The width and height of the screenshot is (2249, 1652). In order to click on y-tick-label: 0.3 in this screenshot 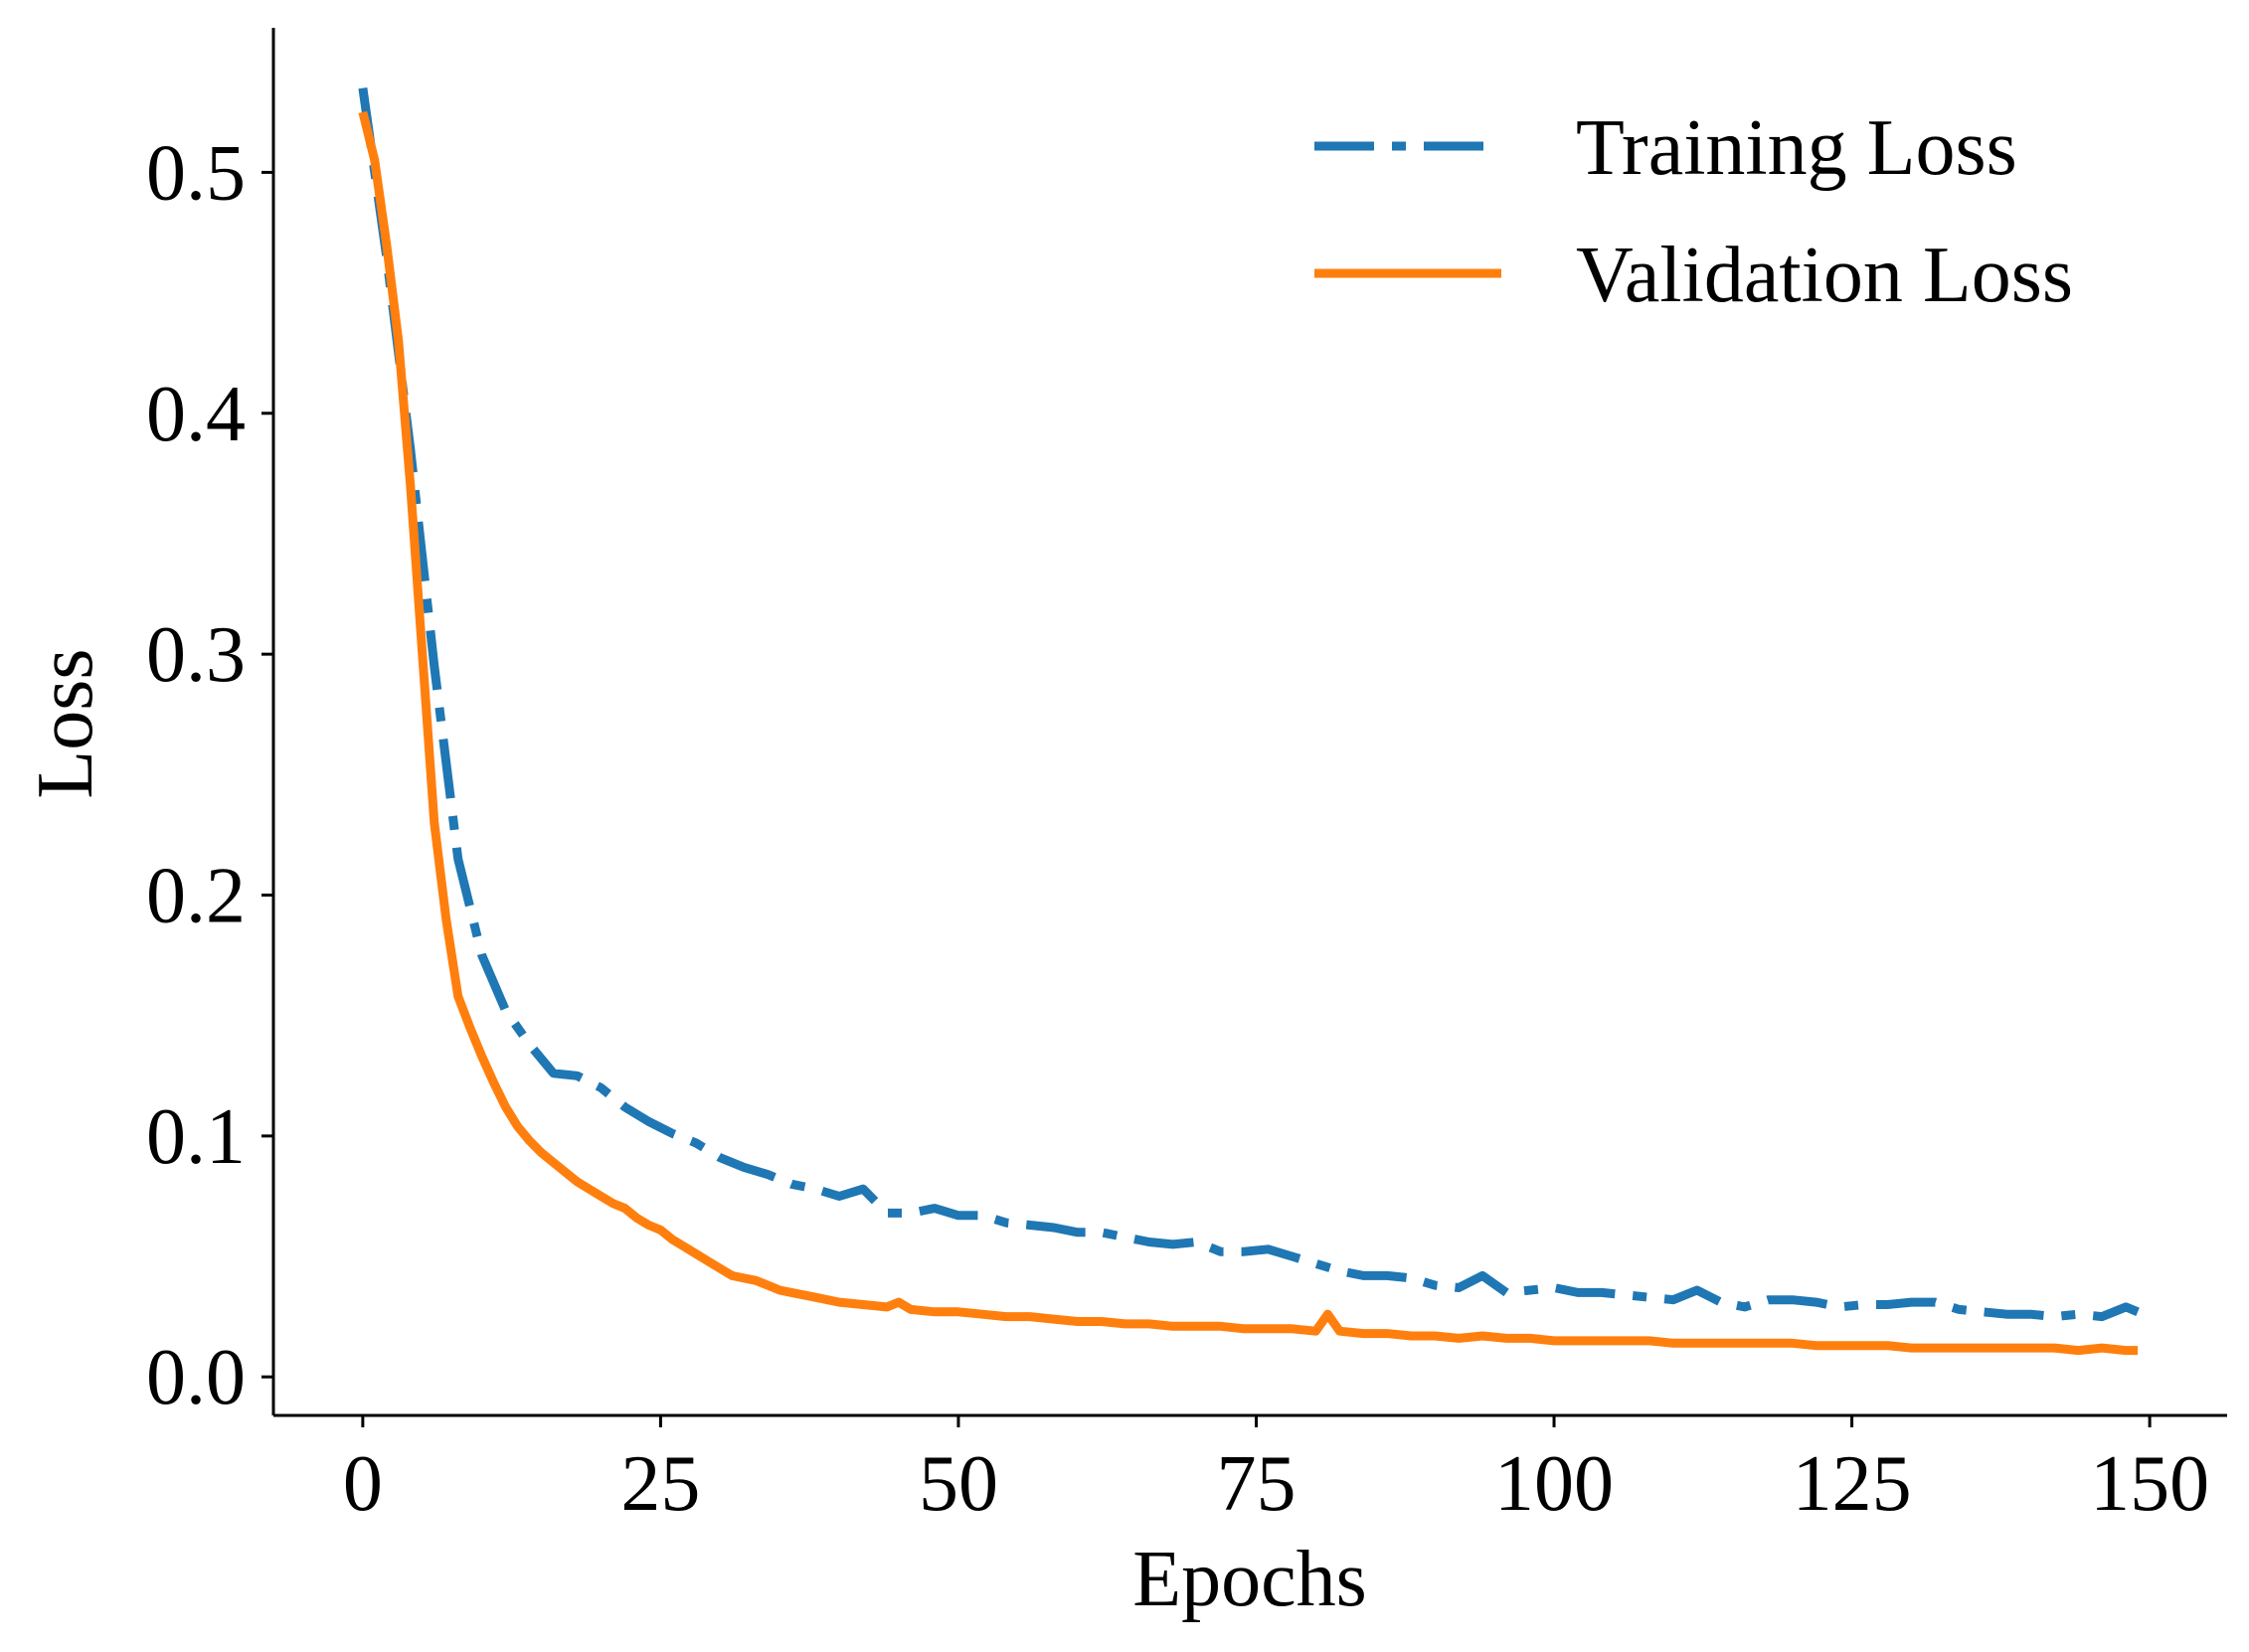, I will do `click(196, 655)`.